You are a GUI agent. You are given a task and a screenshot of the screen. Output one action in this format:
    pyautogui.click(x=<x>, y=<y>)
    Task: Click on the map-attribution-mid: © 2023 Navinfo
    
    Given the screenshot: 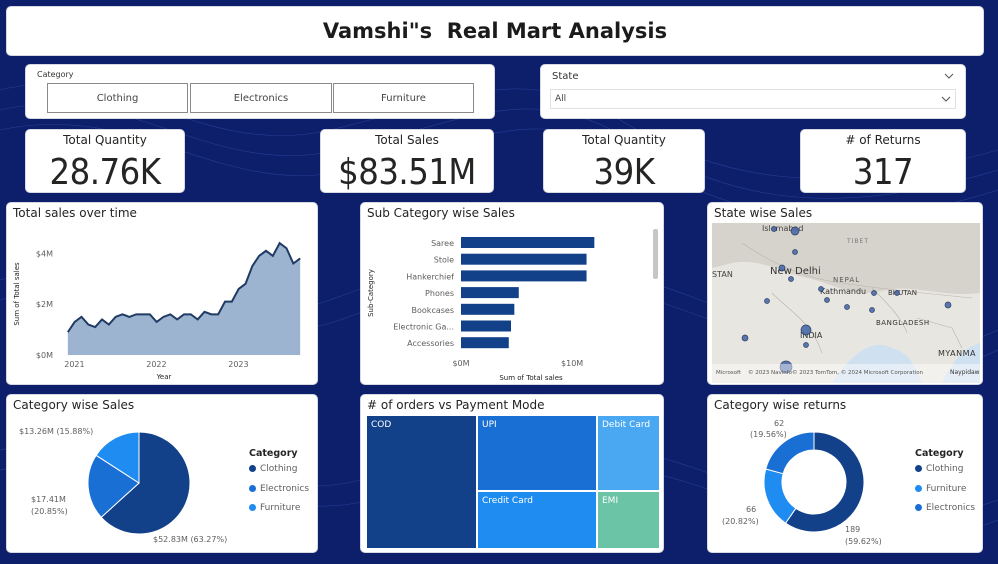 What is the action you would take?
    pyautogui.click(x=770, y=372)
    